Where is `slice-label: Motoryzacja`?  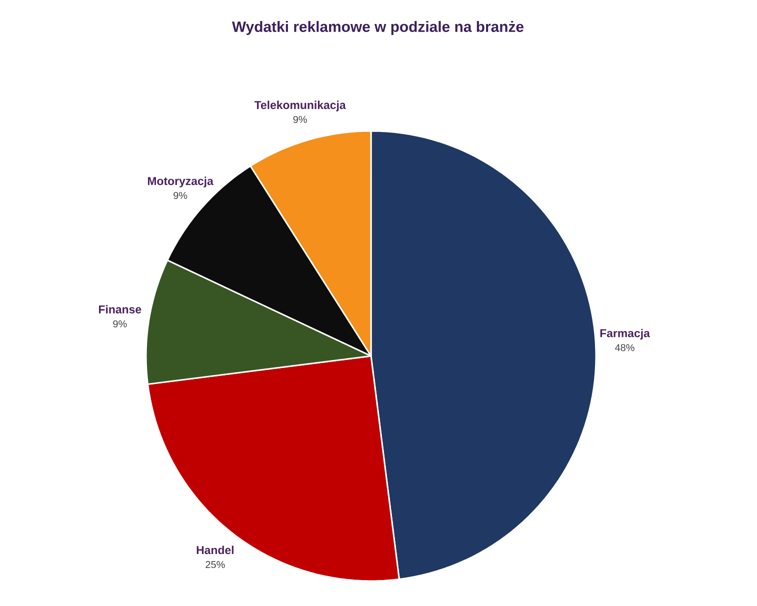 slice-label: Motoryzacja is located at coordinates (181, 182).